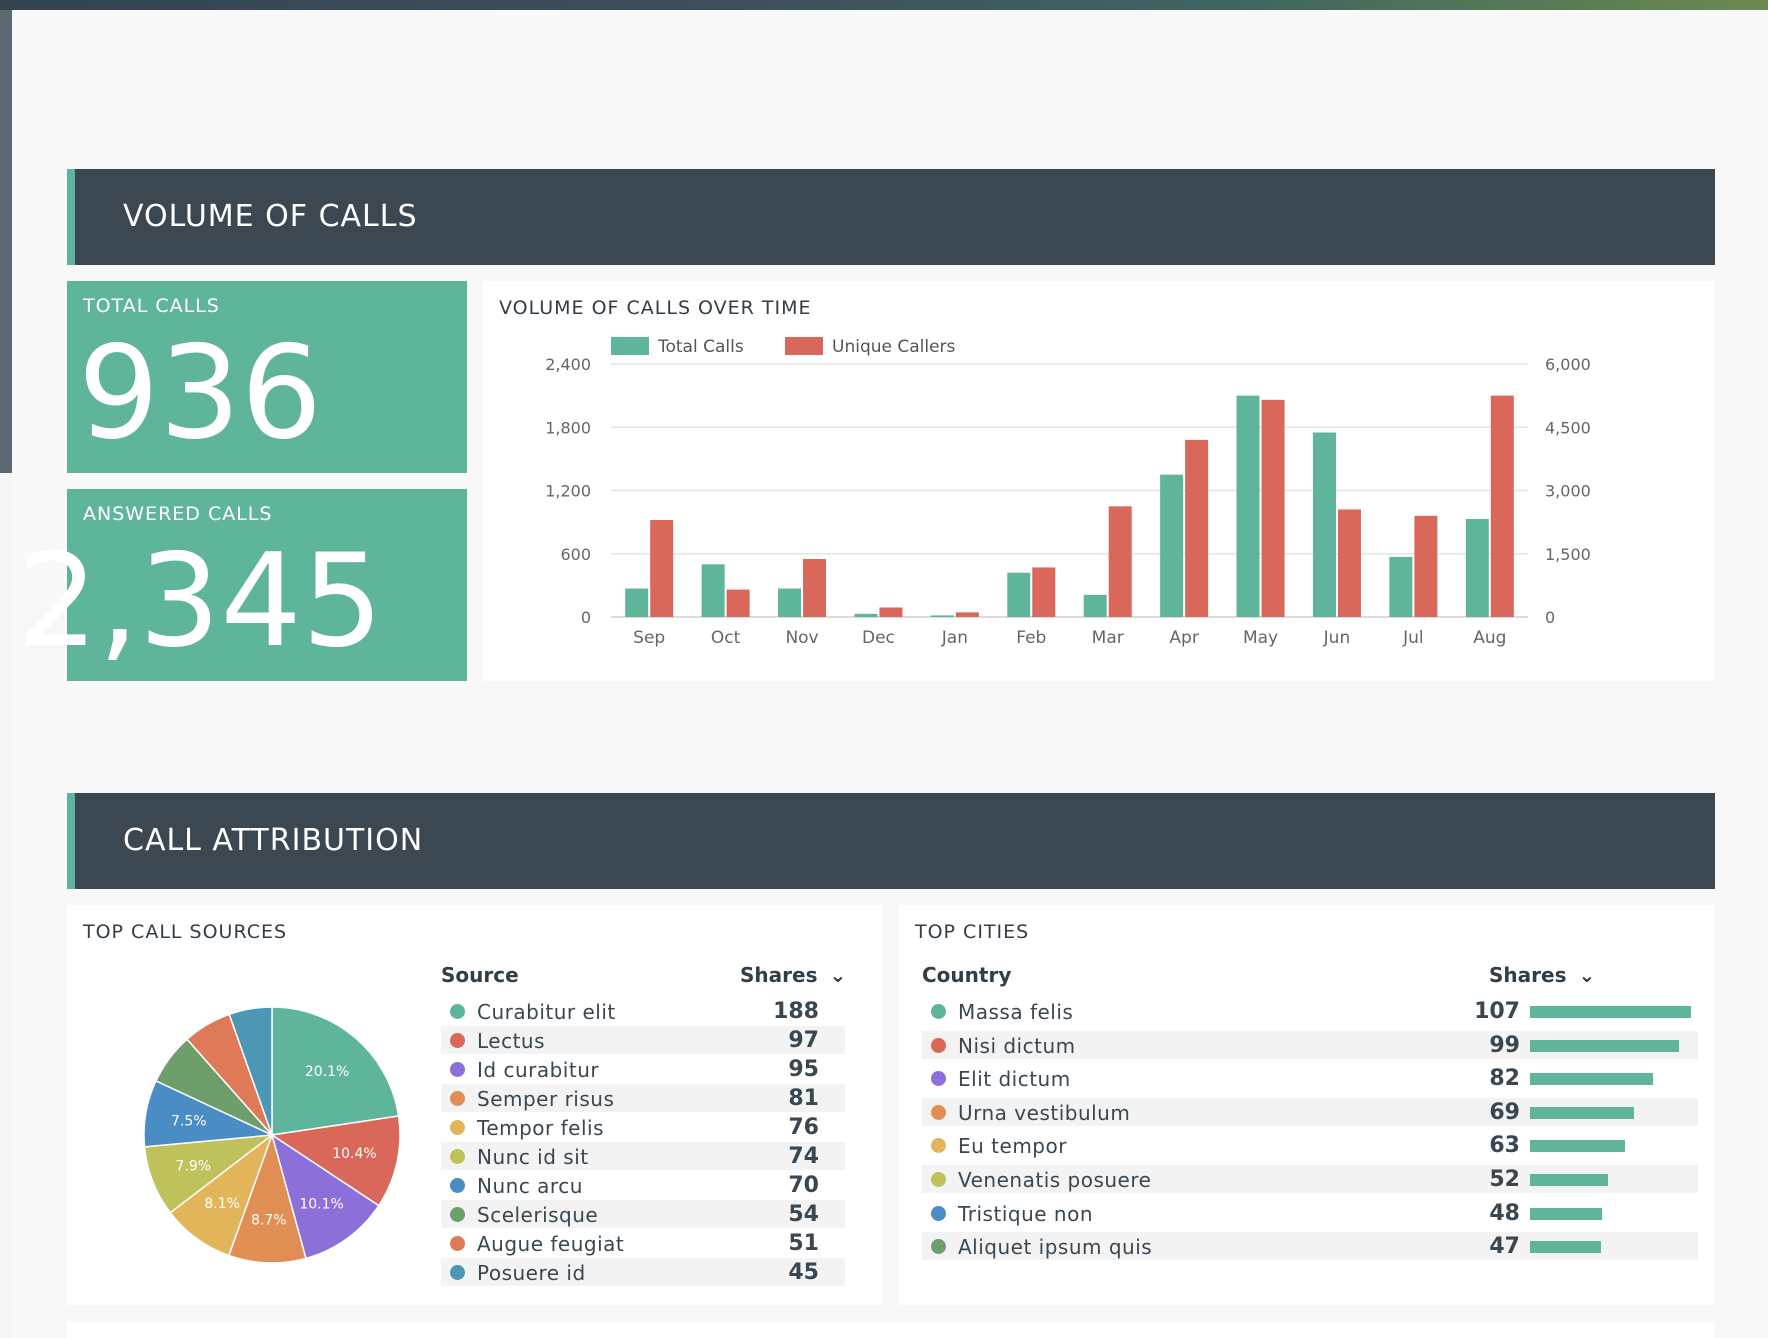  What do you see at coordinates (1017, 1045) in the screenshot?
I see `row-name: Nisi dictum` at bounding box center [1017, 1045].